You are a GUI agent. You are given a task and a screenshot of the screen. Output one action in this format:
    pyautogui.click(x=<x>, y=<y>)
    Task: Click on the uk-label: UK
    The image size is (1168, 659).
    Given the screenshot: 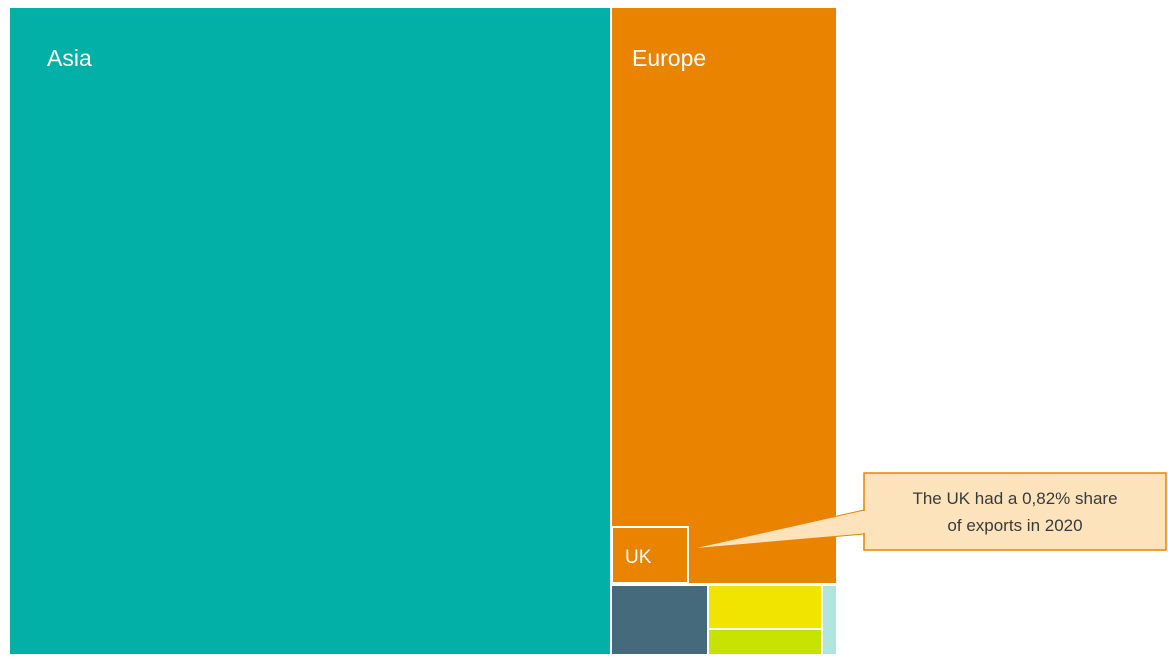 What is the action you would take?
    pyautogui.click(x=638, y=557)
    